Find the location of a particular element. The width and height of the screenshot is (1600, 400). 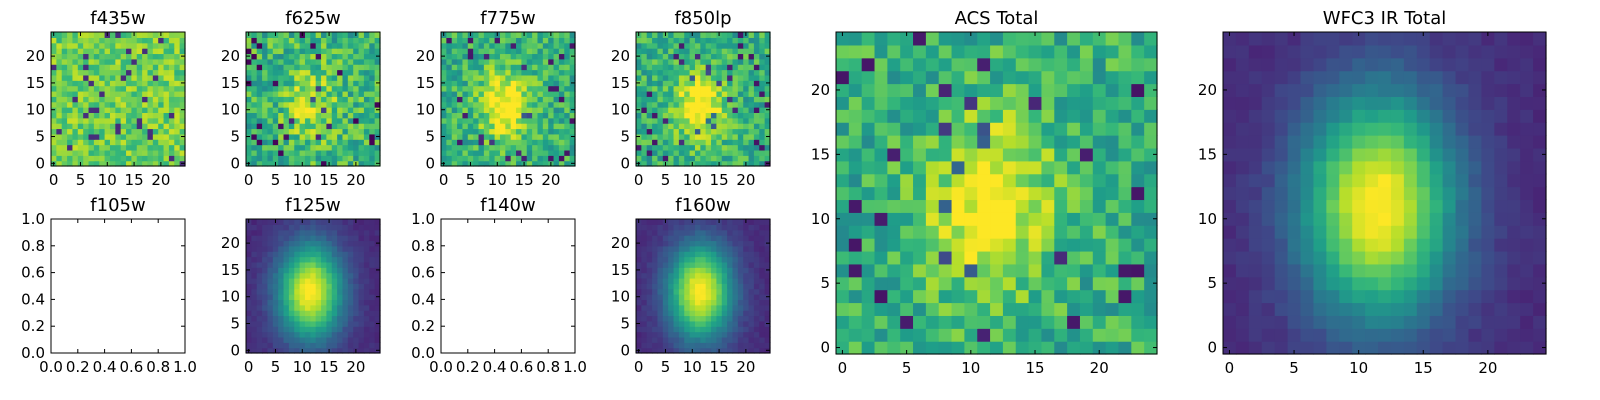

panel-title: f850lp is located at coordinates (702, 18).